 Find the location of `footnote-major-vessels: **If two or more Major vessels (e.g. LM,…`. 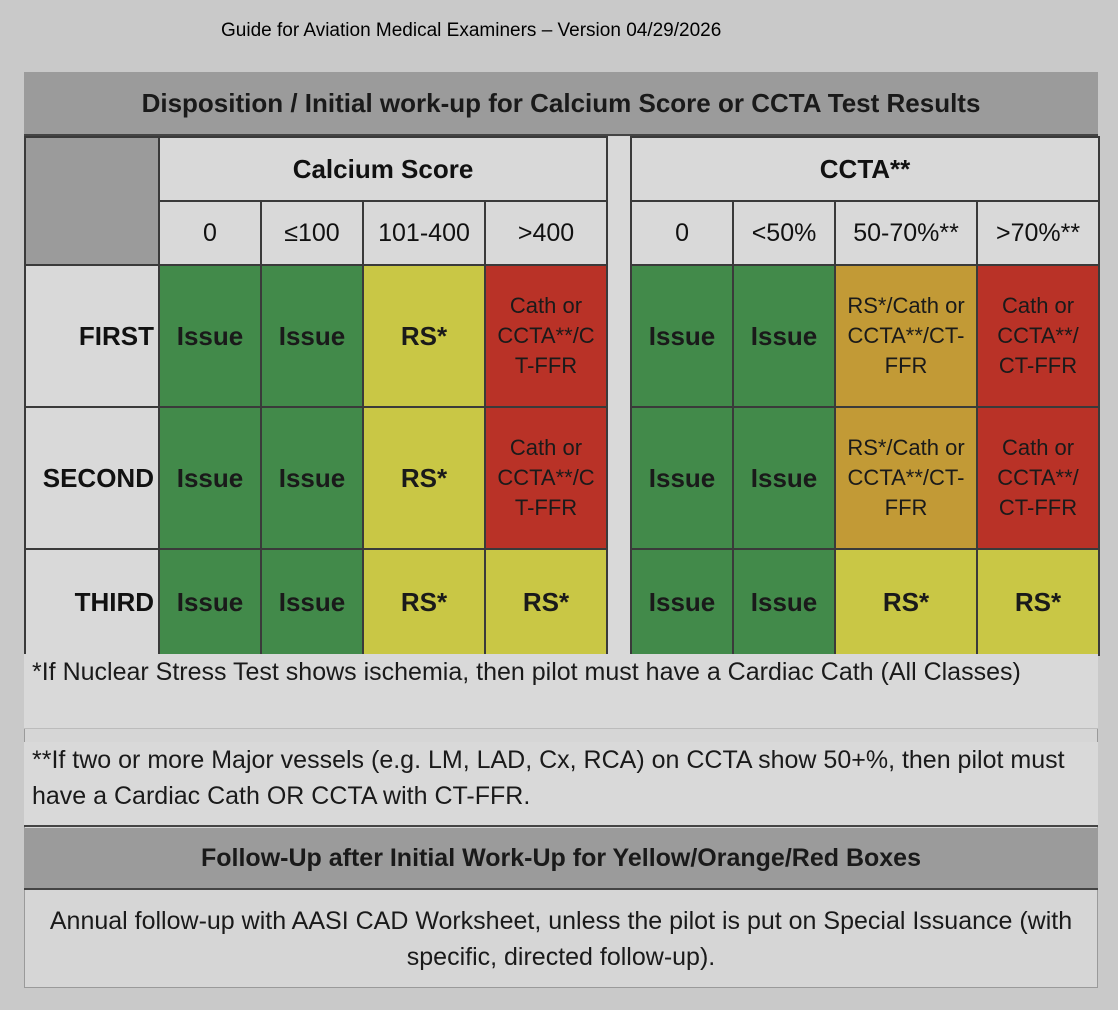

footnote-major-vessels: **If two or more Major vessels (e.g. LM,… is located at coordinates (561, 784).